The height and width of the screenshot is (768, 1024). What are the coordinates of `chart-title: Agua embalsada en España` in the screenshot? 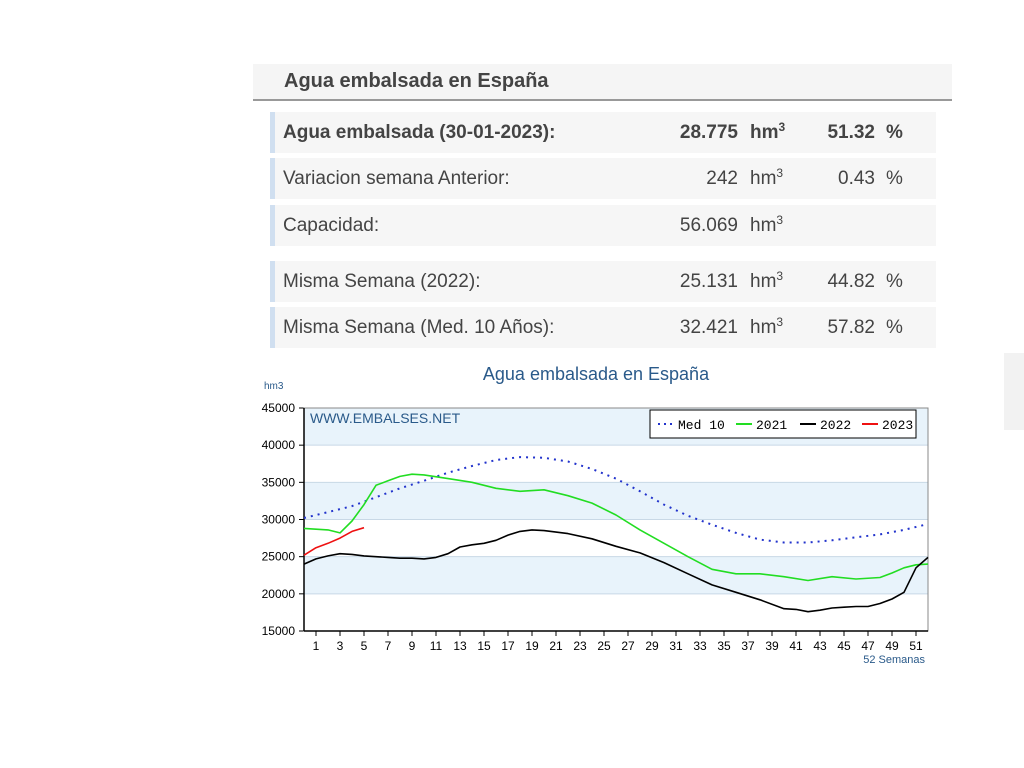 It's located at (596, 374).